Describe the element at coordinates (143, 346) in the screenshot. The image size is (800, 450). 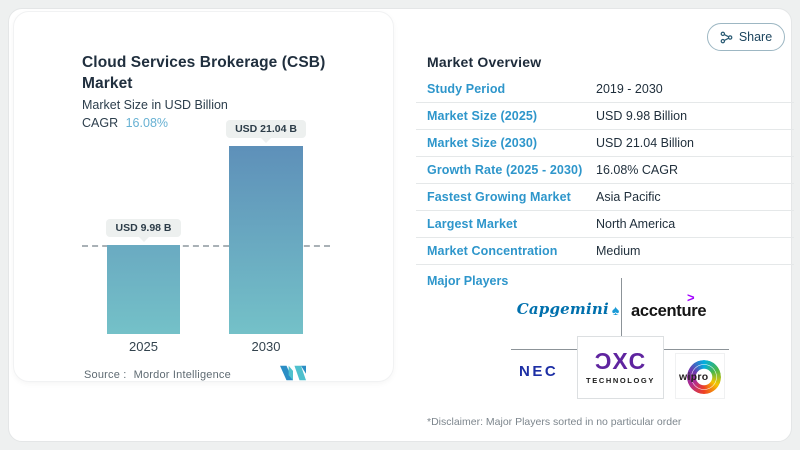
I see `x-axis-label-2025: 2025` at that location.